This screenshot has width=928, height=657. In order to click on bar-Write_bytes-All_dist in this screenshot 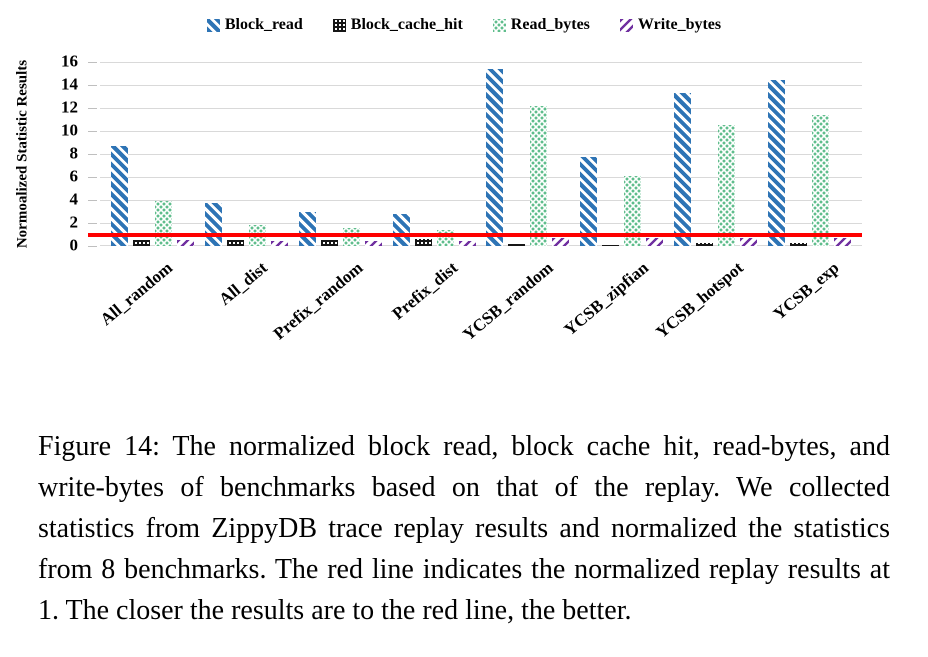, I will do `click(279, 243)`.